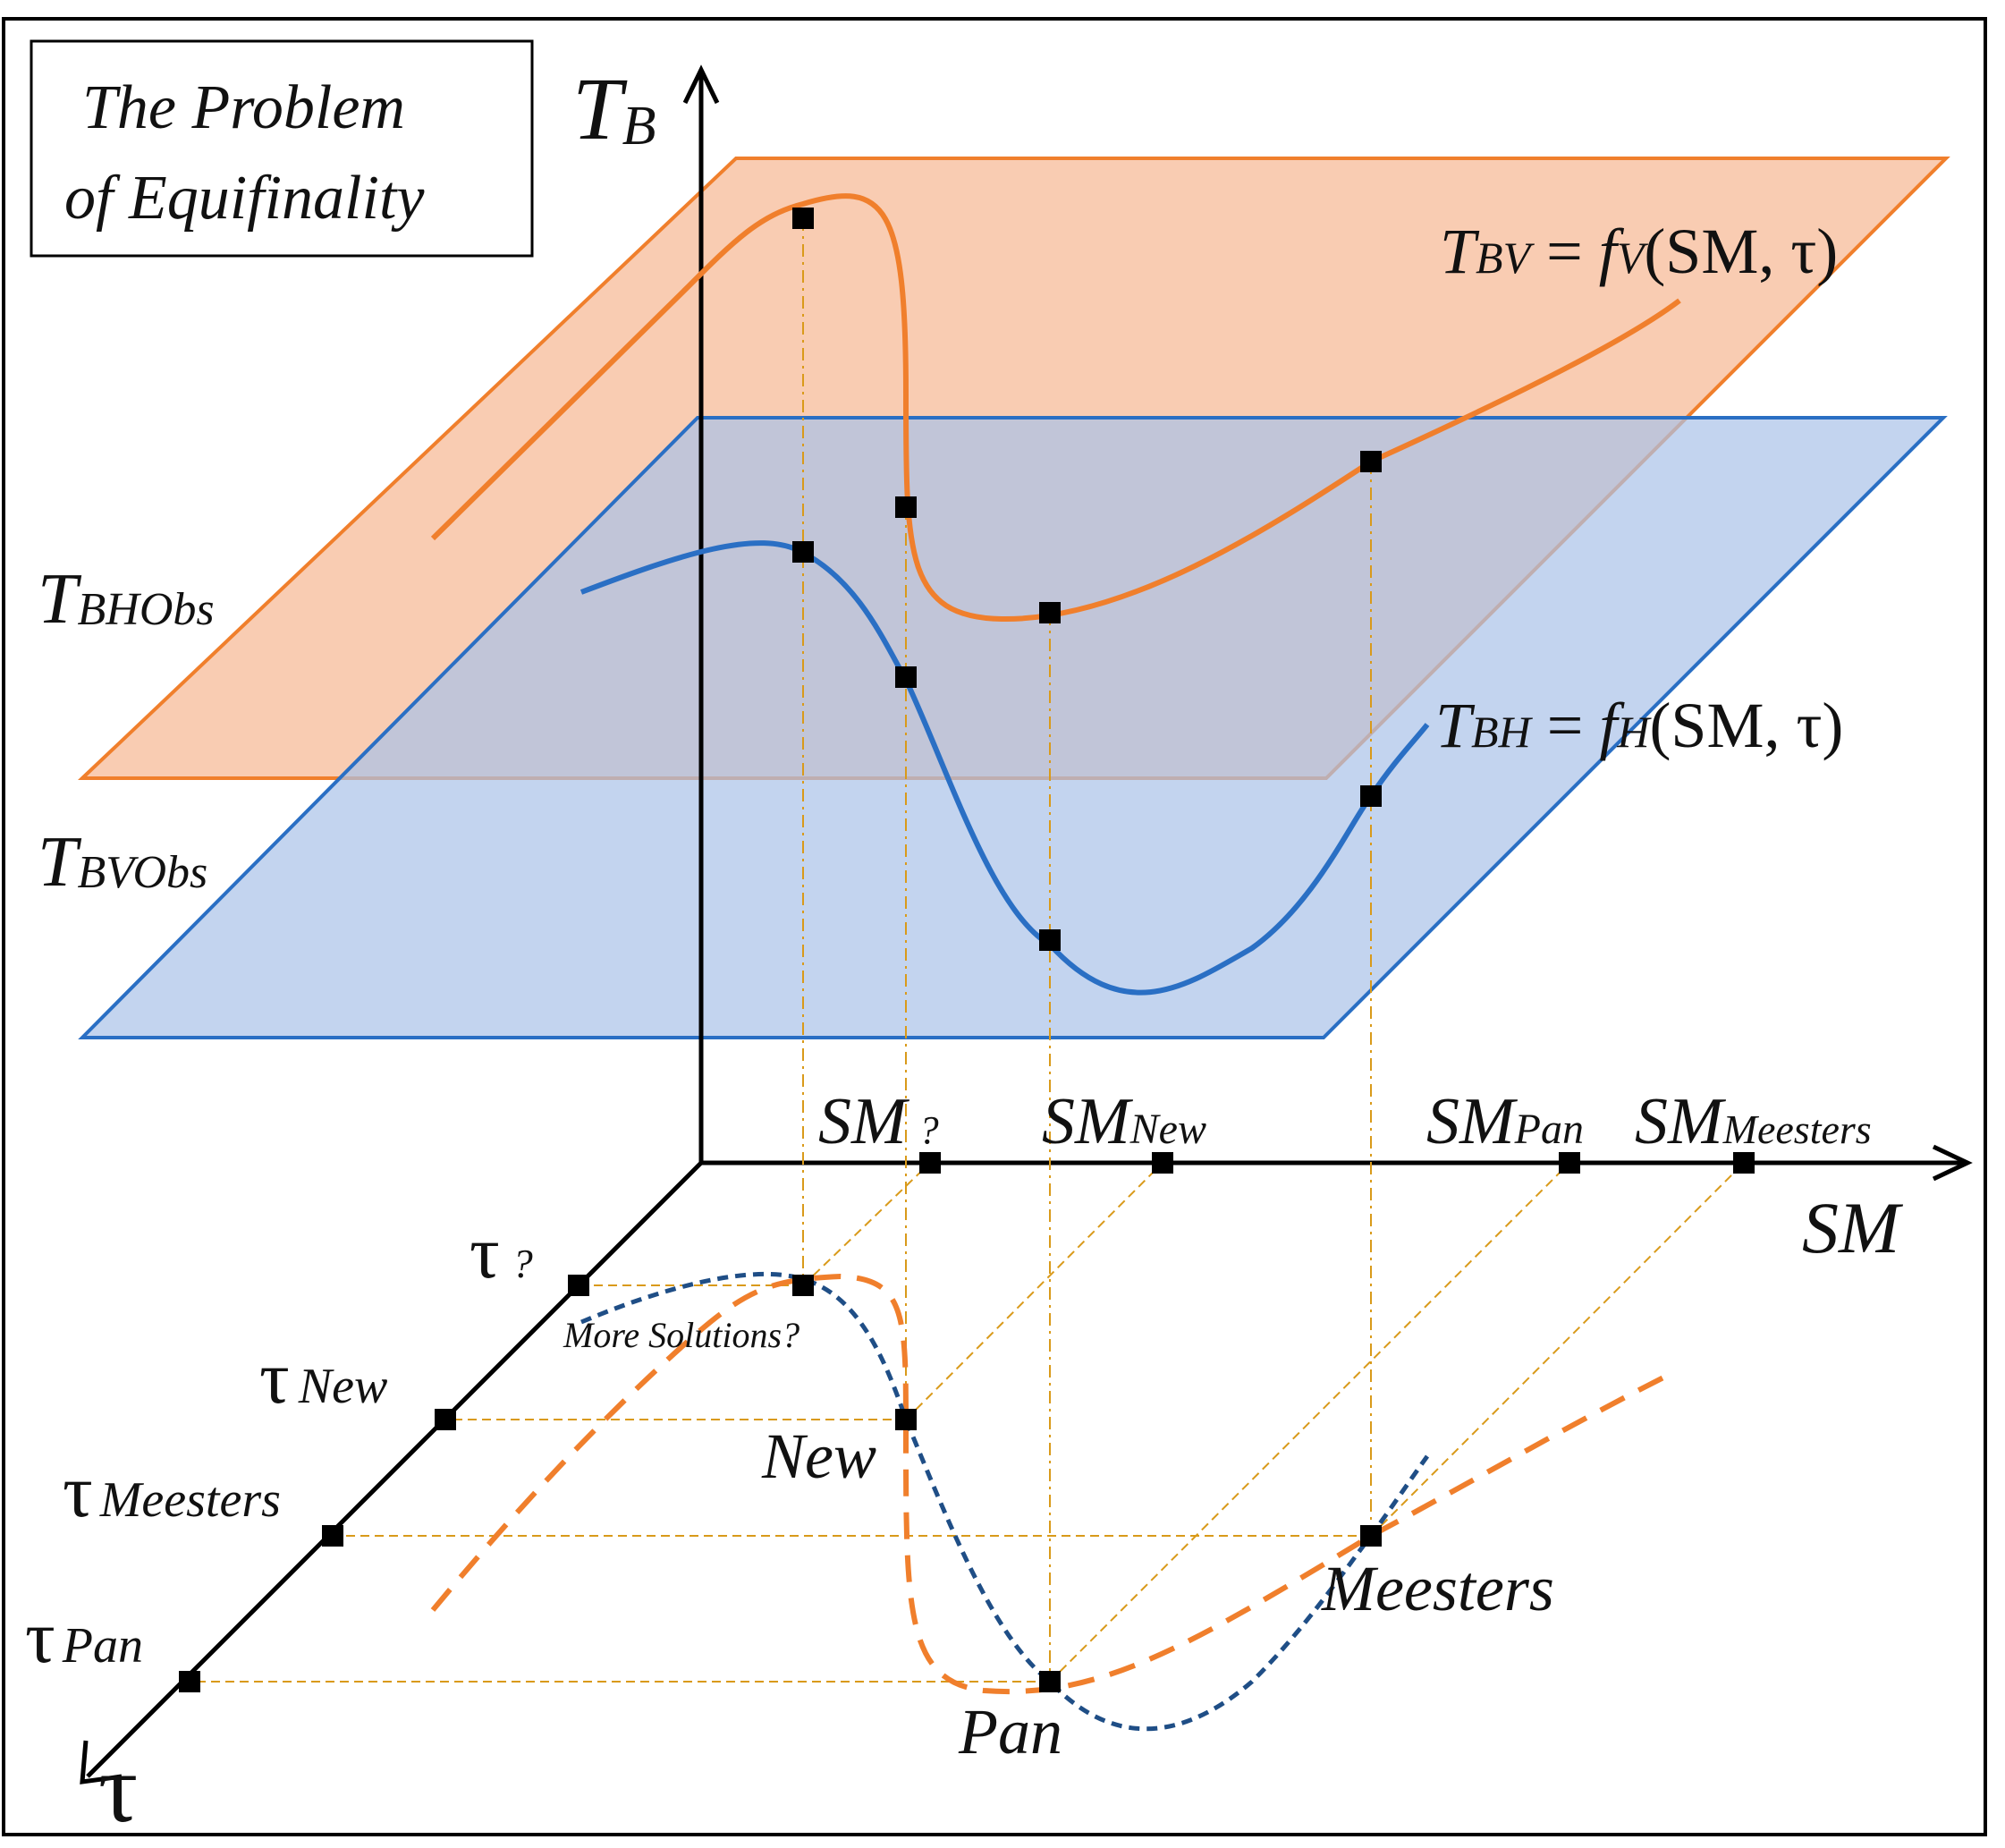 The image size is (2005, 1848). I want to click on marker-proj-more, so click(803, 1285).